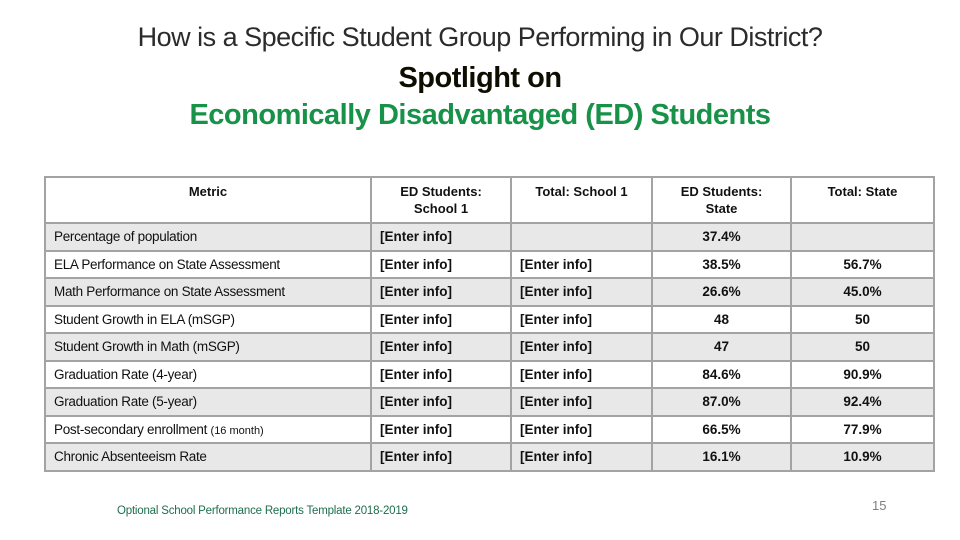 The image size is (960, 540). I want to click on metric-cell: Student Growth in ELA (mSGP), so click(208, 319).